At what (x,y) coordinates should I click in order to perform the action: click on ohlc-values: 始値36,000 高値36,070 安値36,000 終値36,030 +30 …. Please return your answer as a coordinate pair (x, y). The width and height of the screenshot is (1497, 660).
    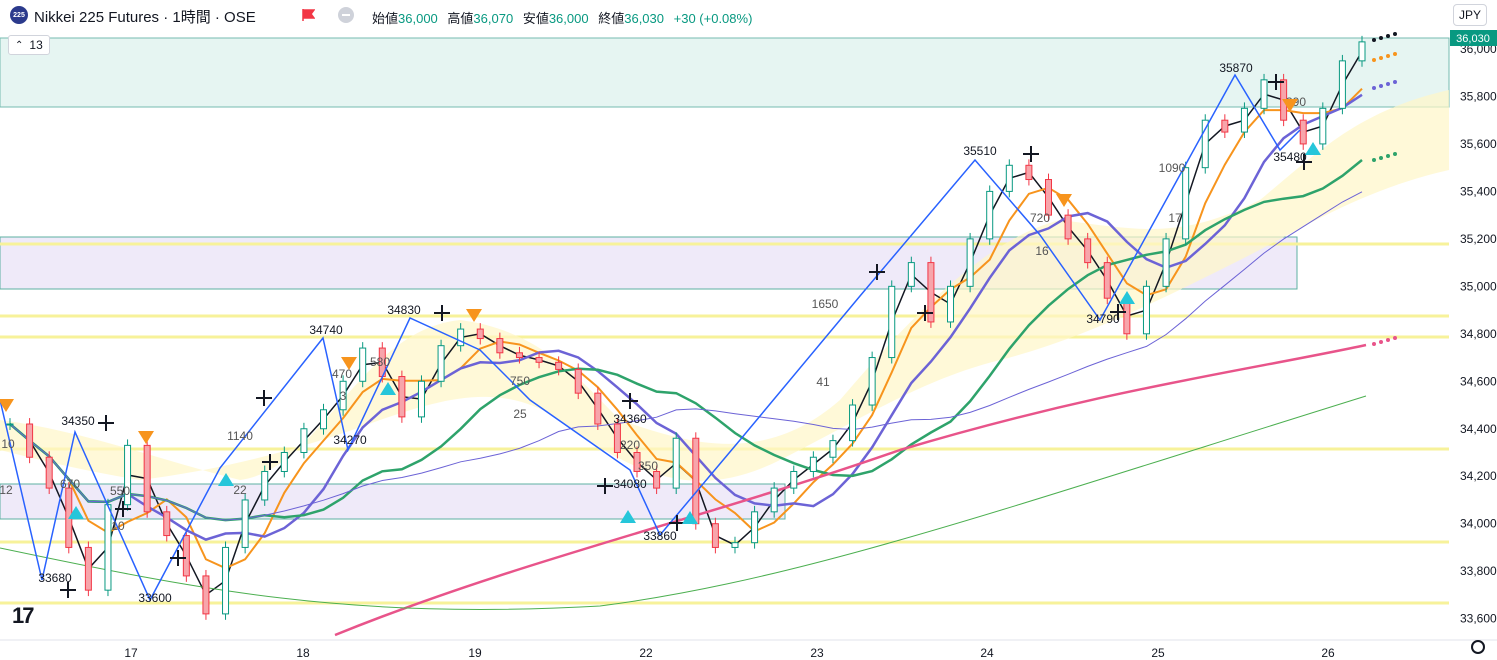
    Looking at the image, I should click on (565, 17).